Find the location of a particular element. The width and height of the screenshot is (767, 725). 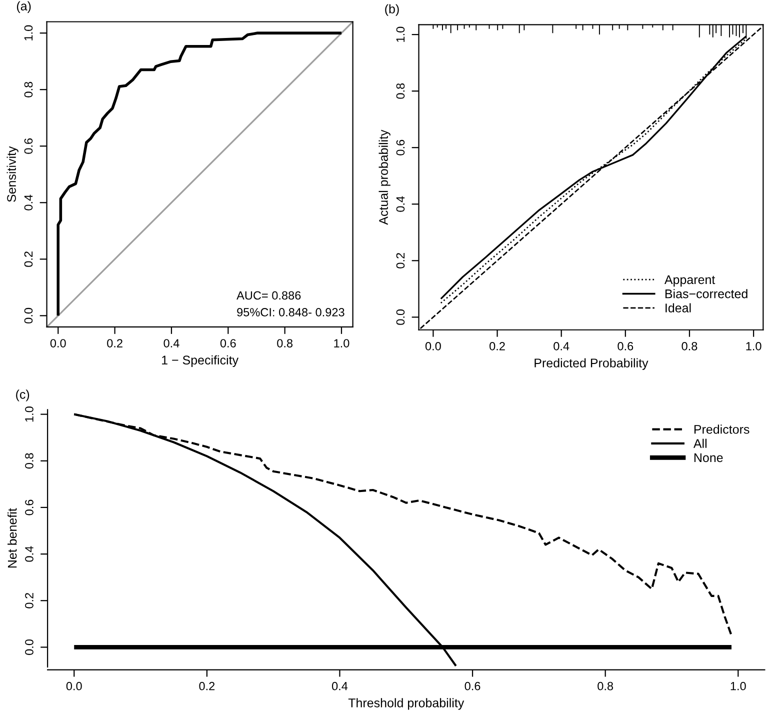

y-axis-title: Sensitivity is located at coordinates (12, 174).